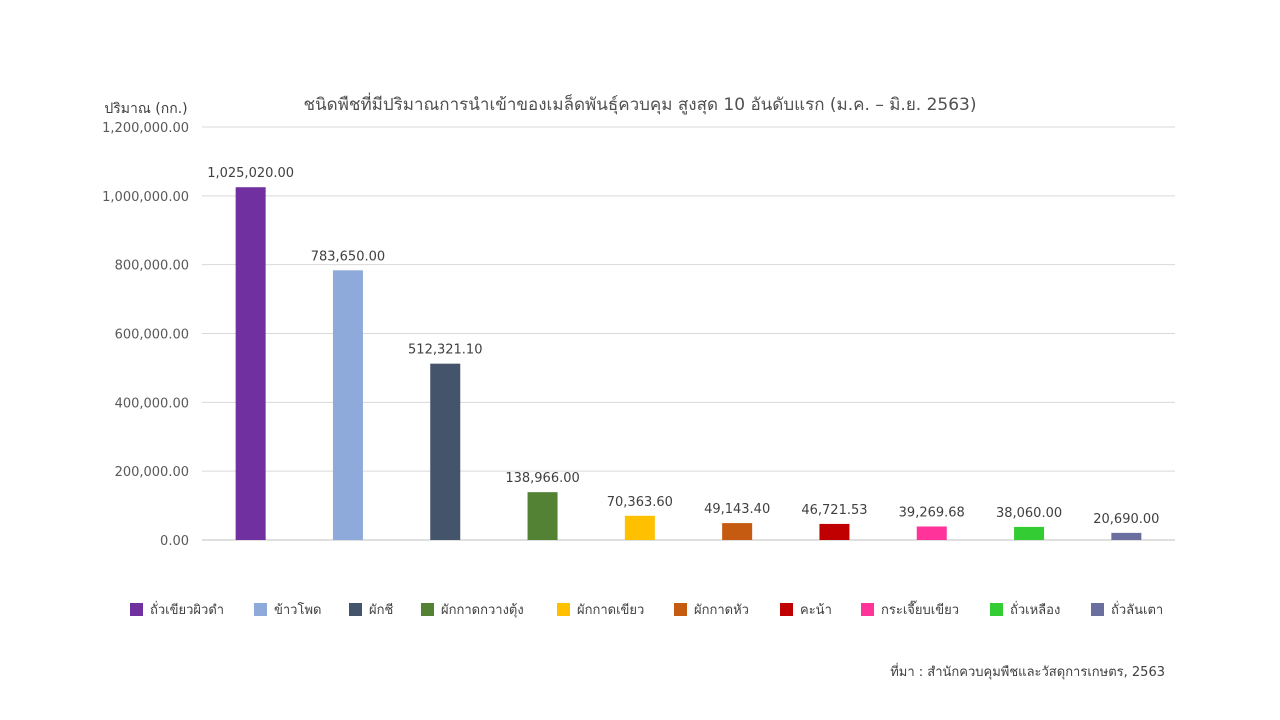 This screenshot has width=1280, height=720. I want to click on y-tick-label: 1,000,000.00, so click(145, 197).